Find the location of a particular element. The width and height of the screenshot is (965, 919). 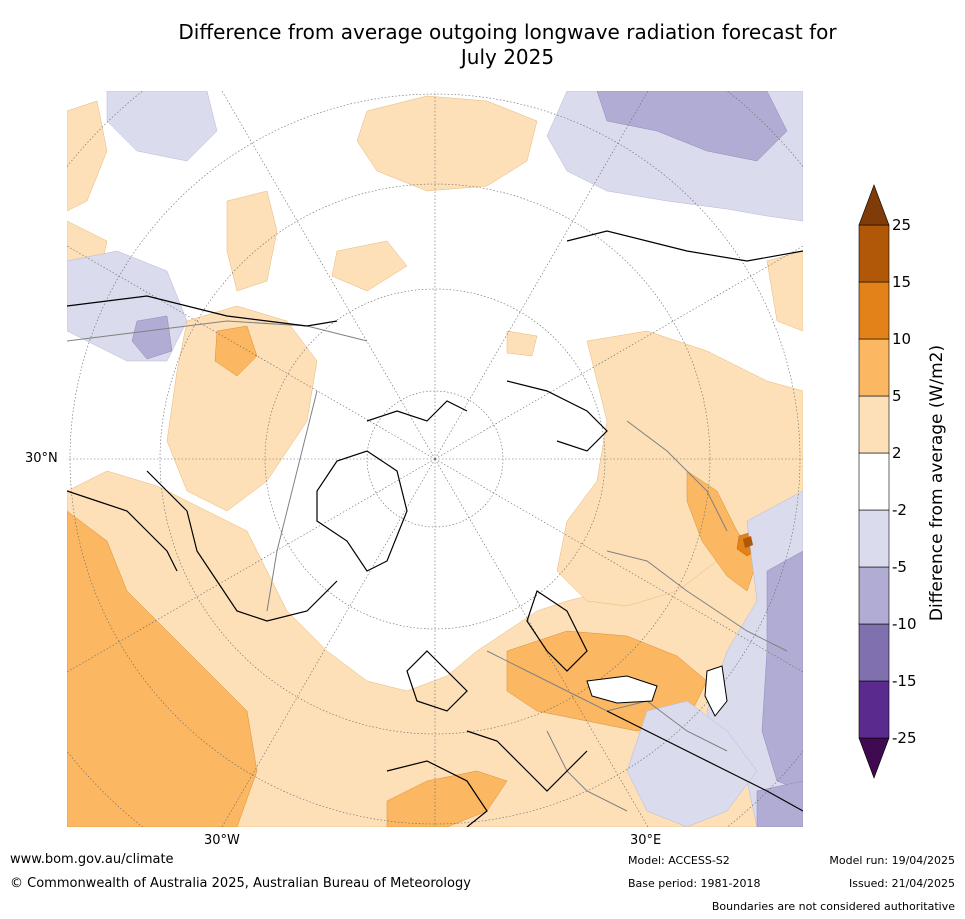

colorbar-tick-label: -25 is located at coordinates (904, 738).